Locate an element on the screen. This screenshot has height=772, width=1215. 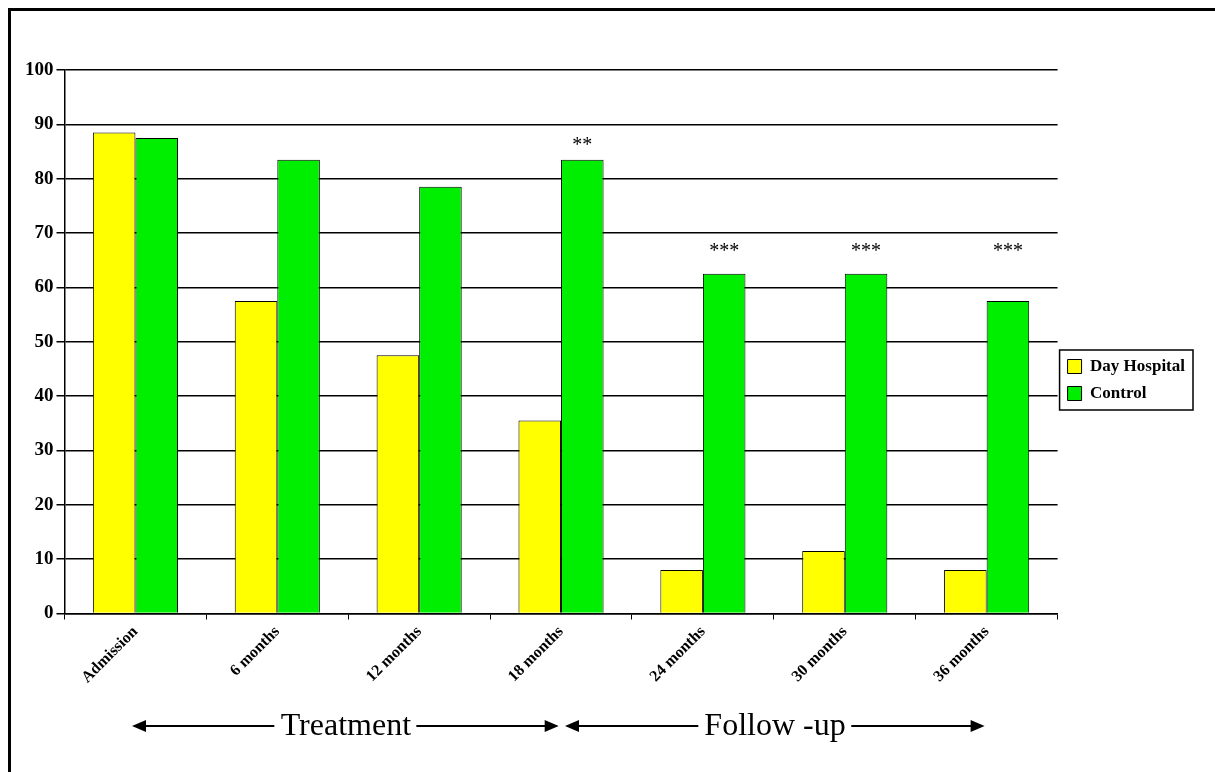
y-tick-label: 70 is located at coordinates (44, 231).